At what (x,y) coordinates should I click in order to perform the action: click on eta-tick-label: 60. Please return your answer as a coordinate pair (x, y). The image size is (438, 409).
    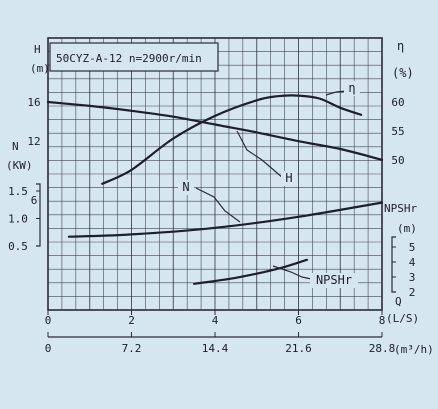
    Looking at the image, I should click on (397, 102).